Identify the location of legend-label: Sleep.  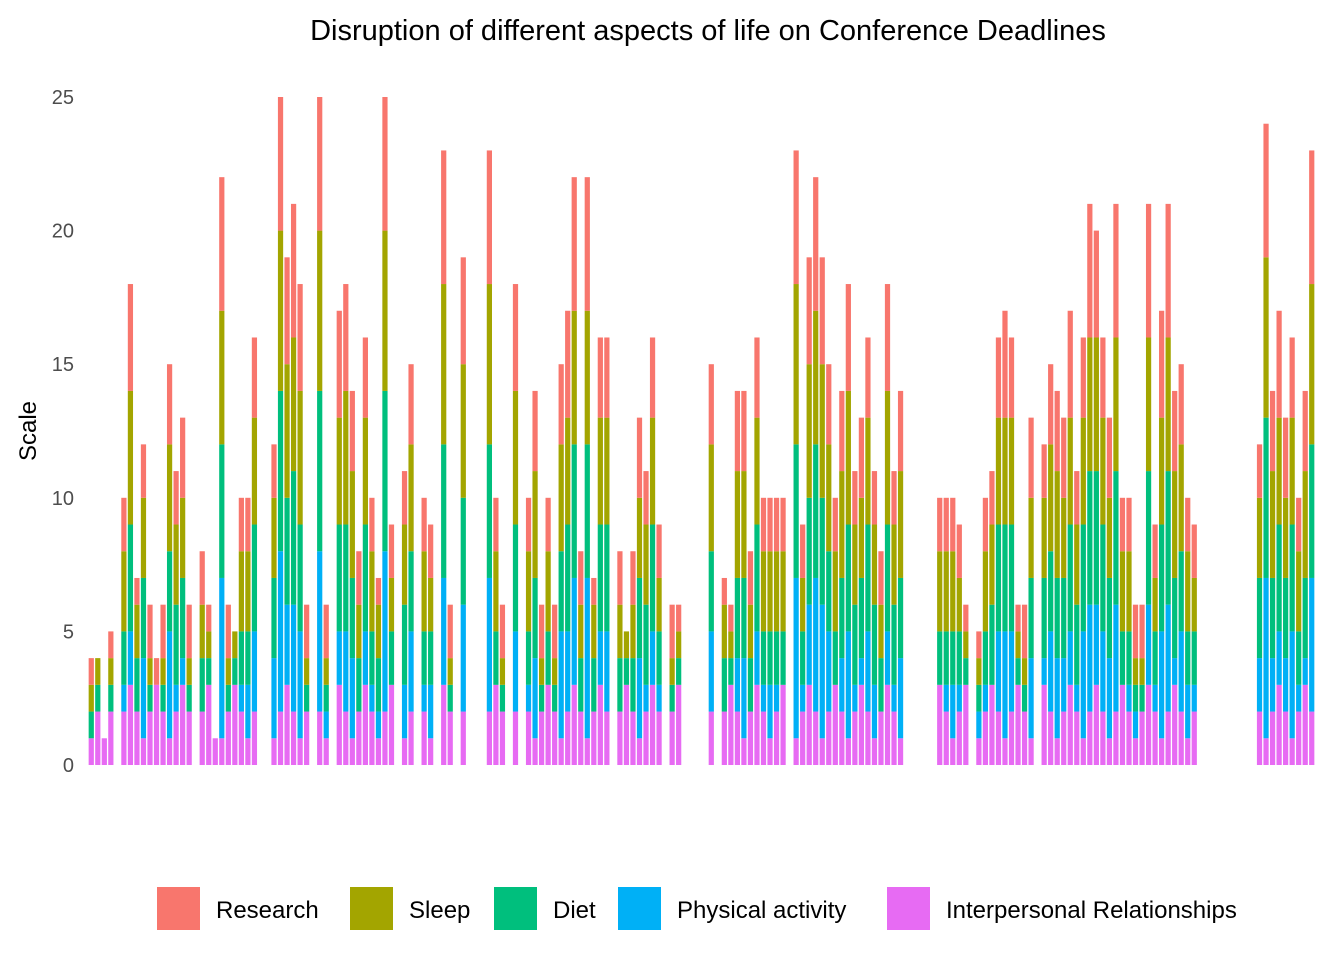
(439, 910).